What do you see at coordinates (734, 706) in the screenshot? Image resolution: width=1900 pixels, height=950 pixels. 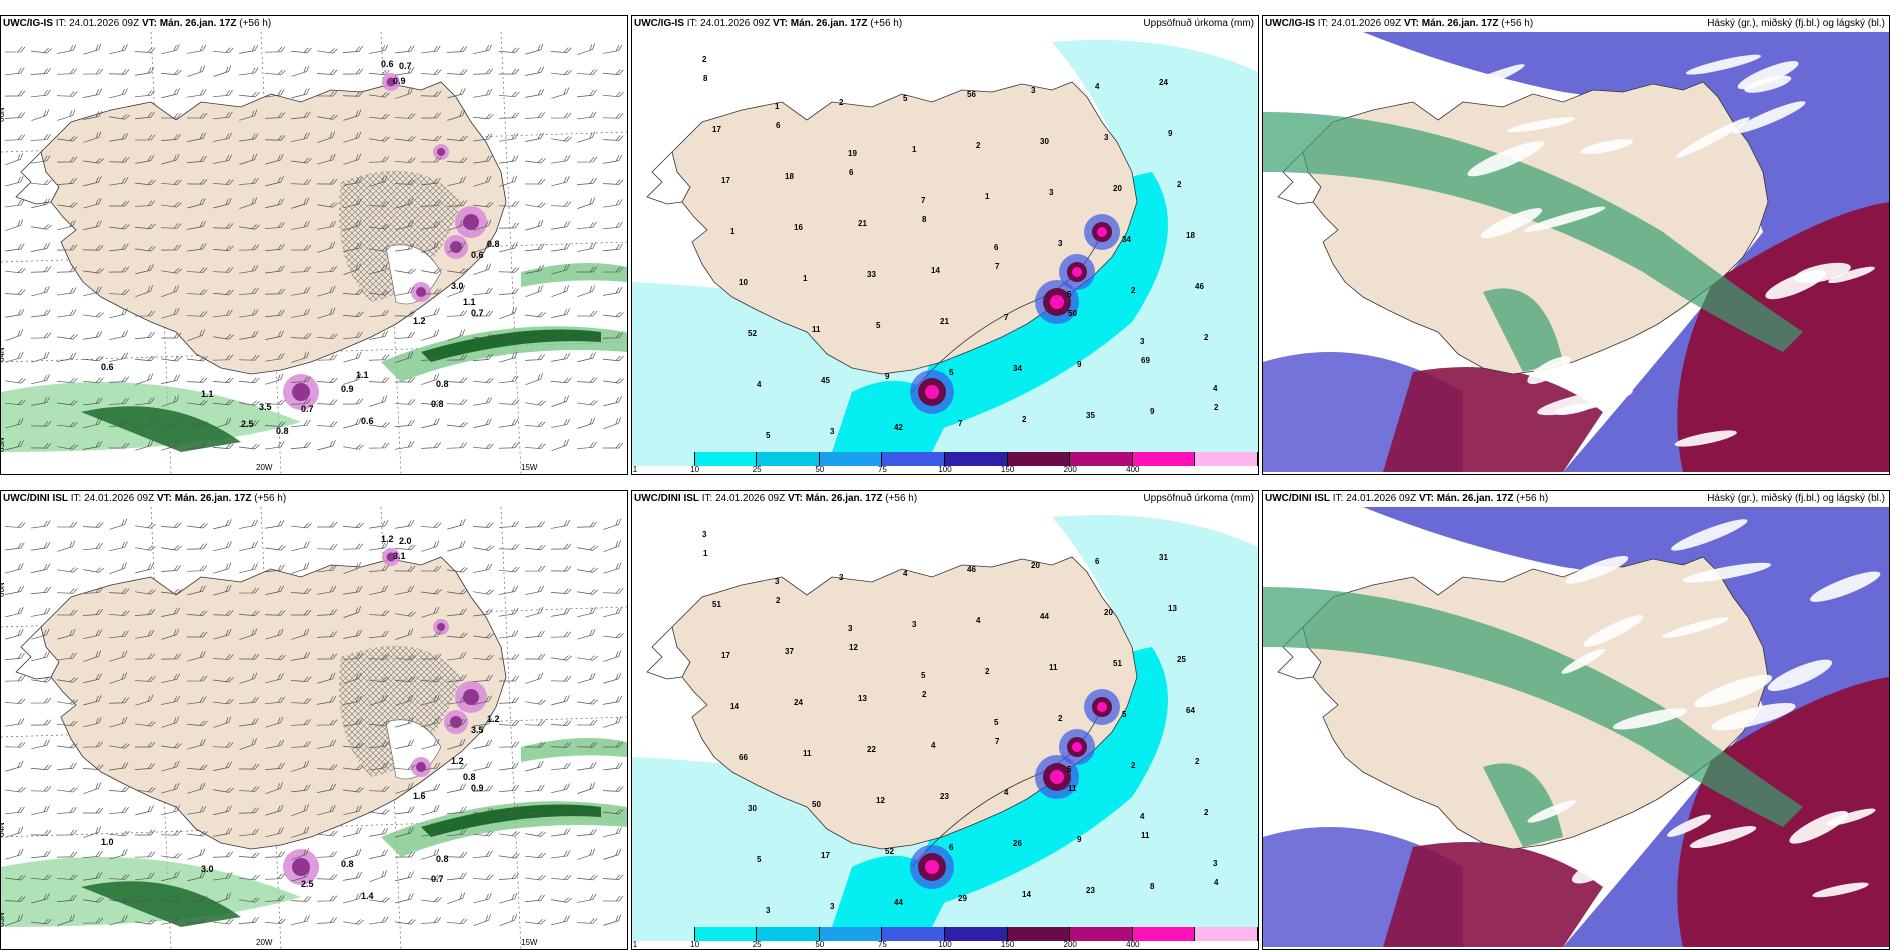 I see `precip-value-label: 14` at bounding box center [734, 706].